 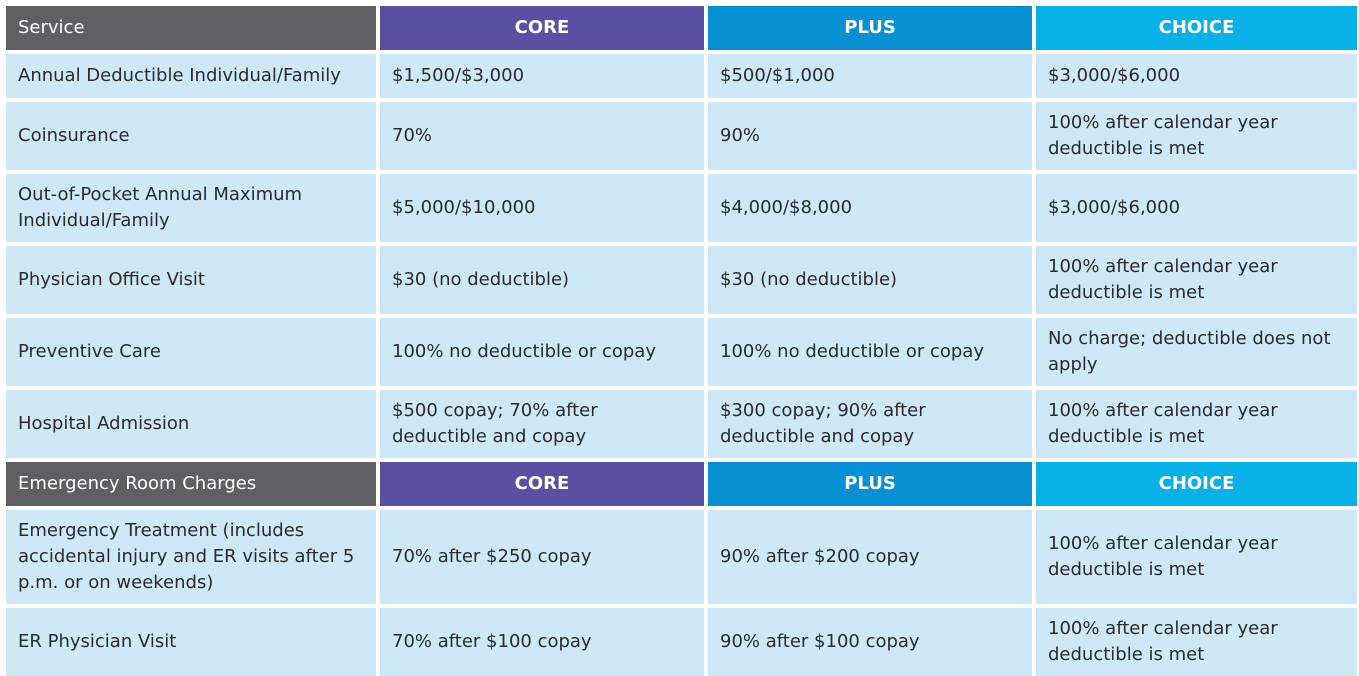 I want to click on table-cell-service: ER Physician Visit, so click(x=191, y=642).